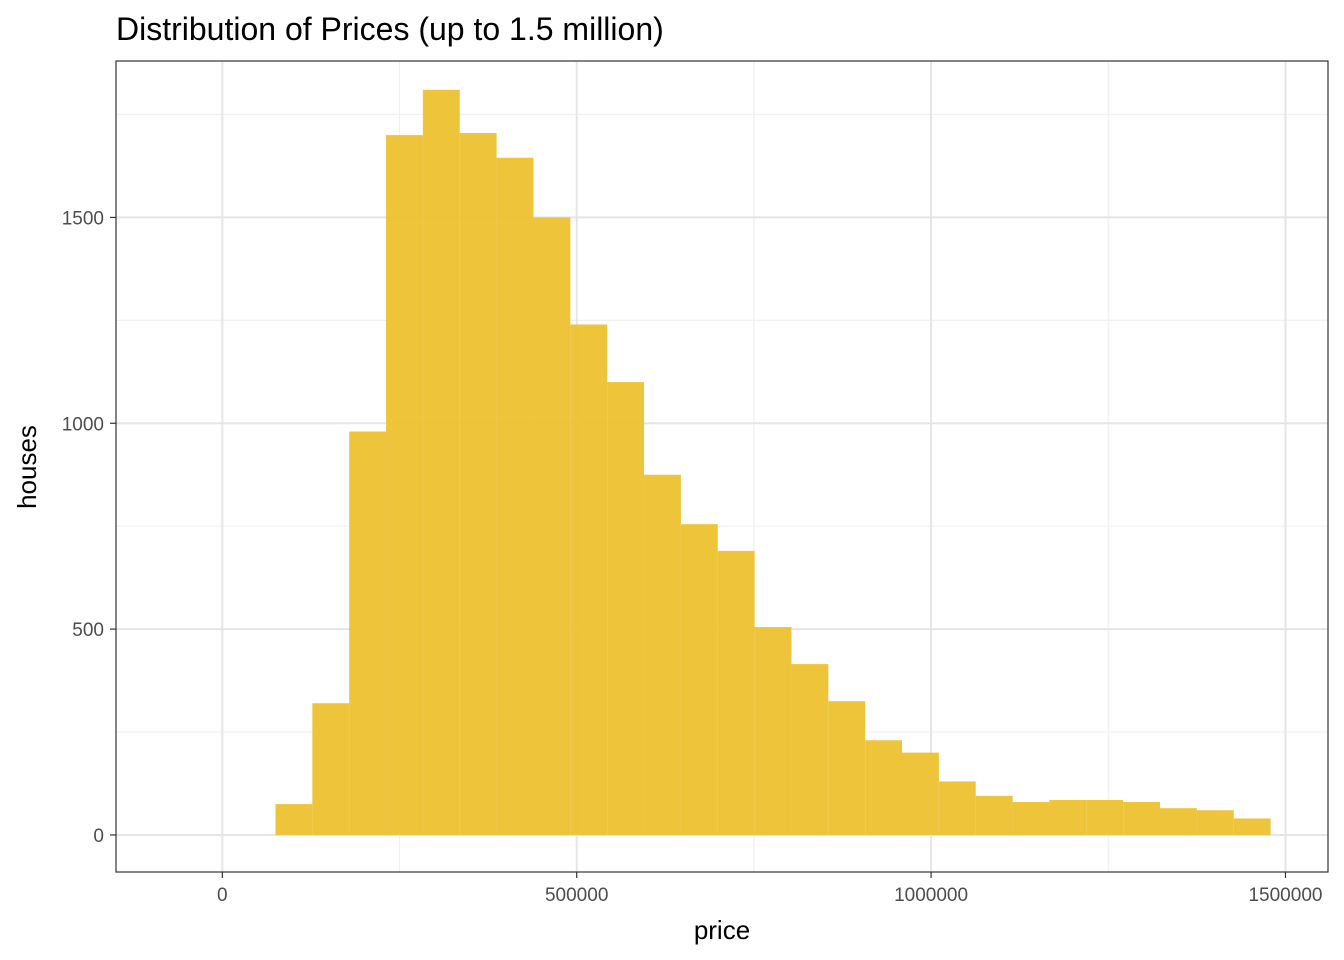  I want to click on x-axis-title: price, so click(722, 930).